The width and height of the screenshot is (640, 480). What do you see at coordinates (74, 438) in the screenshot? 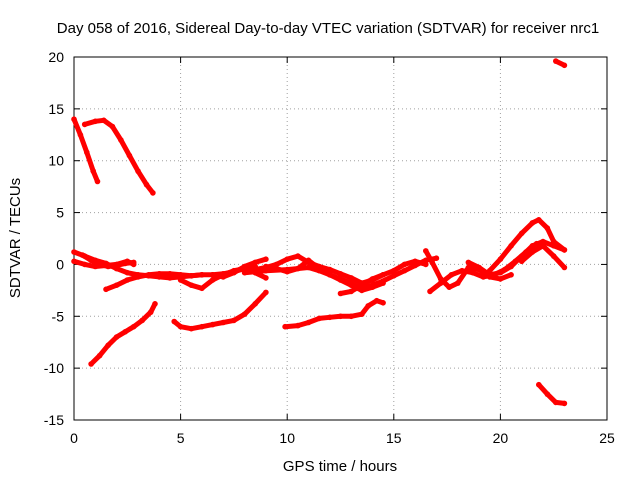
I see `x-tick-label: 0` at bounding box center [74, 438].